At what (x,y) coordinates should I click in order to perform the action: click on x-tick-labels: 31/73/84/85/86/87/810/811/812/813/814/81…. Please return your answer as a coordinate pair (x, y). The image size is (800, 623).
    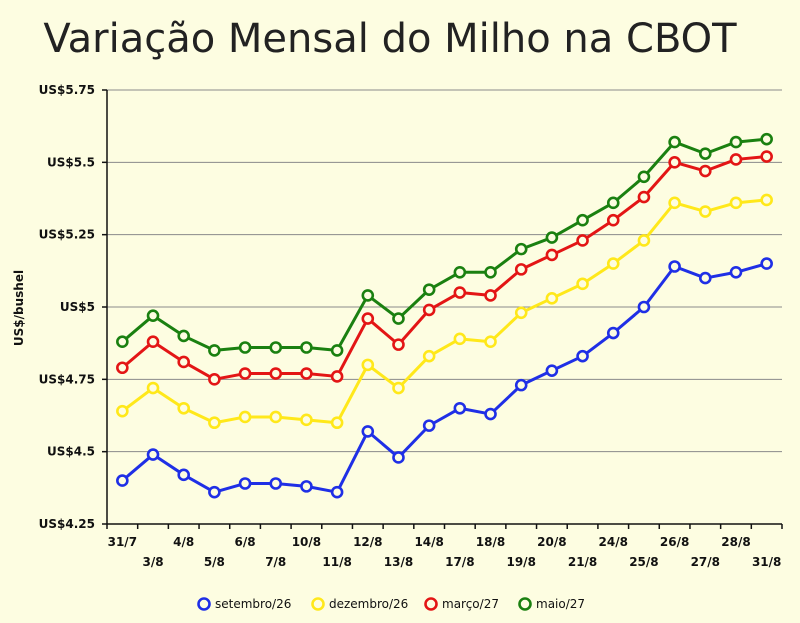
    Looking at the image, I should click on (445, 552).